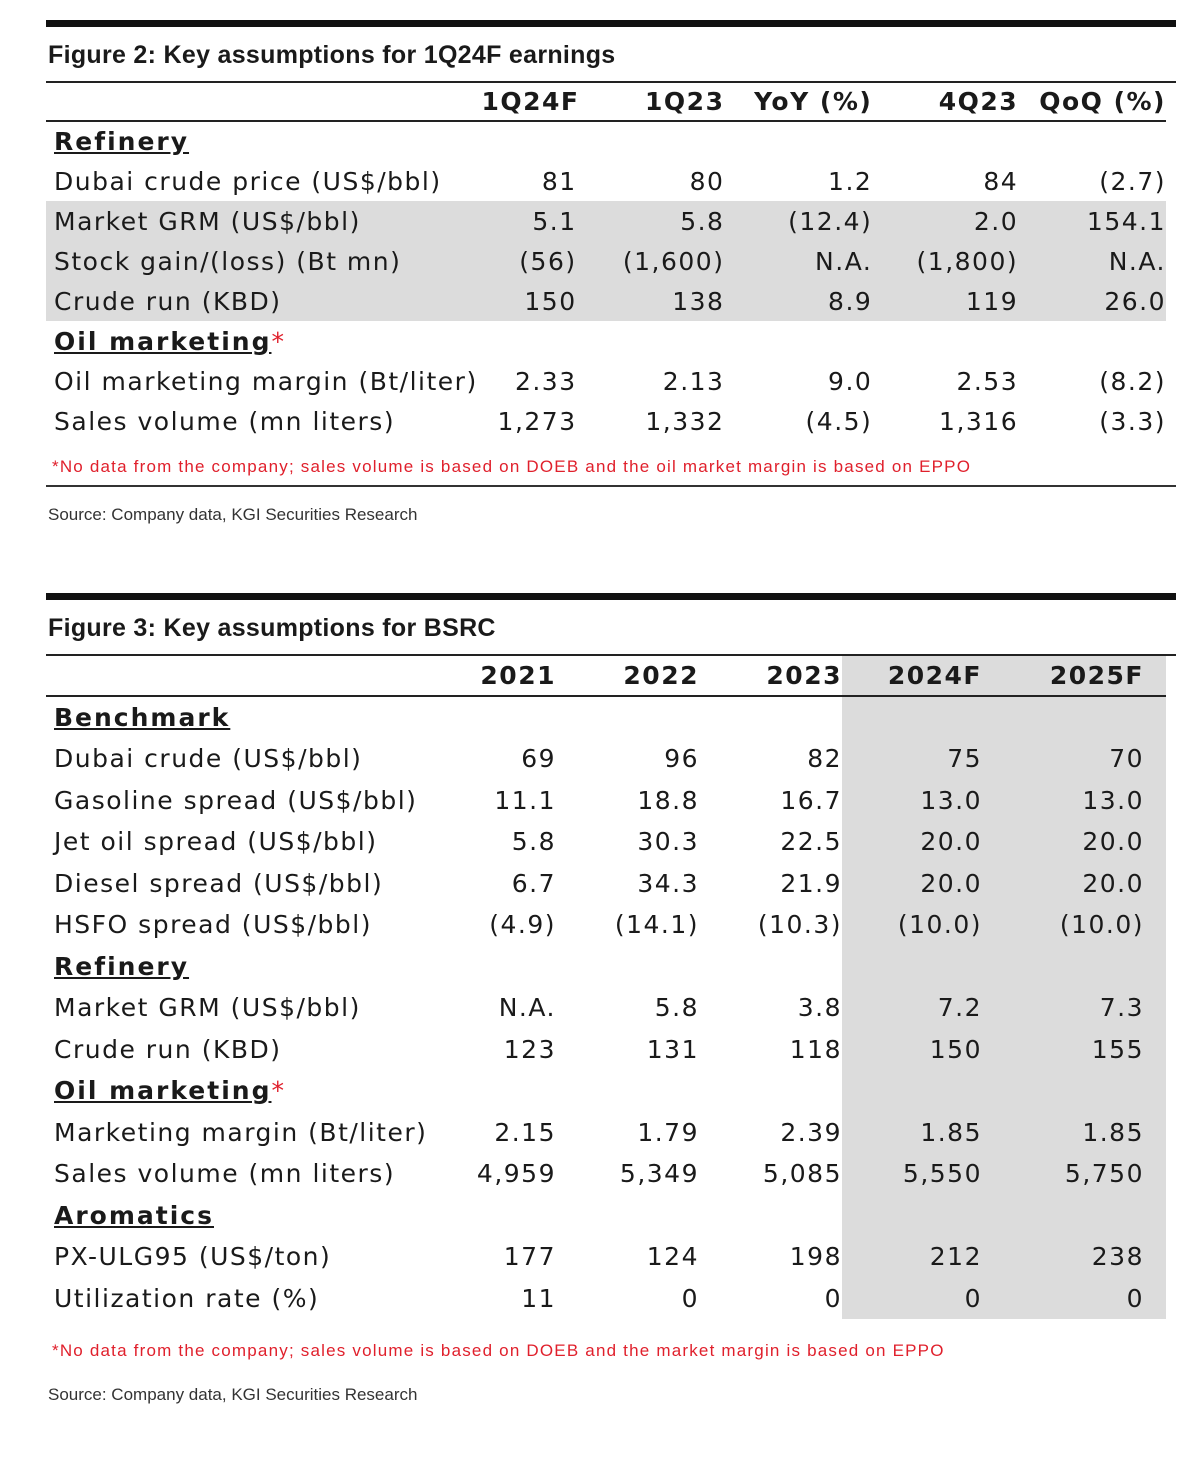  I want to click on section-label: Refinery, so click(122, 141).